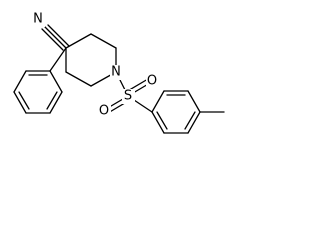 The width and height of the screenshot is (320, 240). I want to click on atom-label: S, so click(128, 96).